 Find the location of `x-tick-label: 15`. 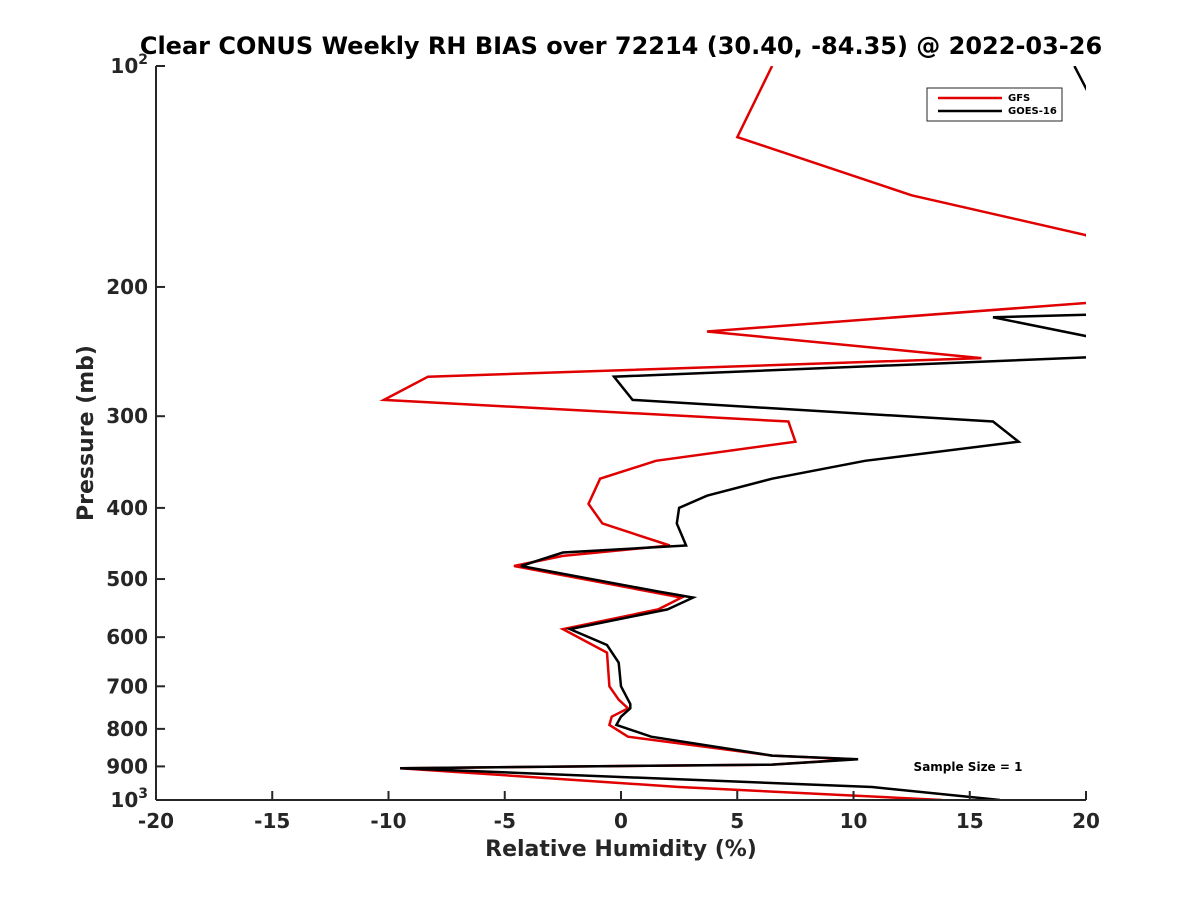

x-tick-label: 15 is located at coordinates (970, 821).